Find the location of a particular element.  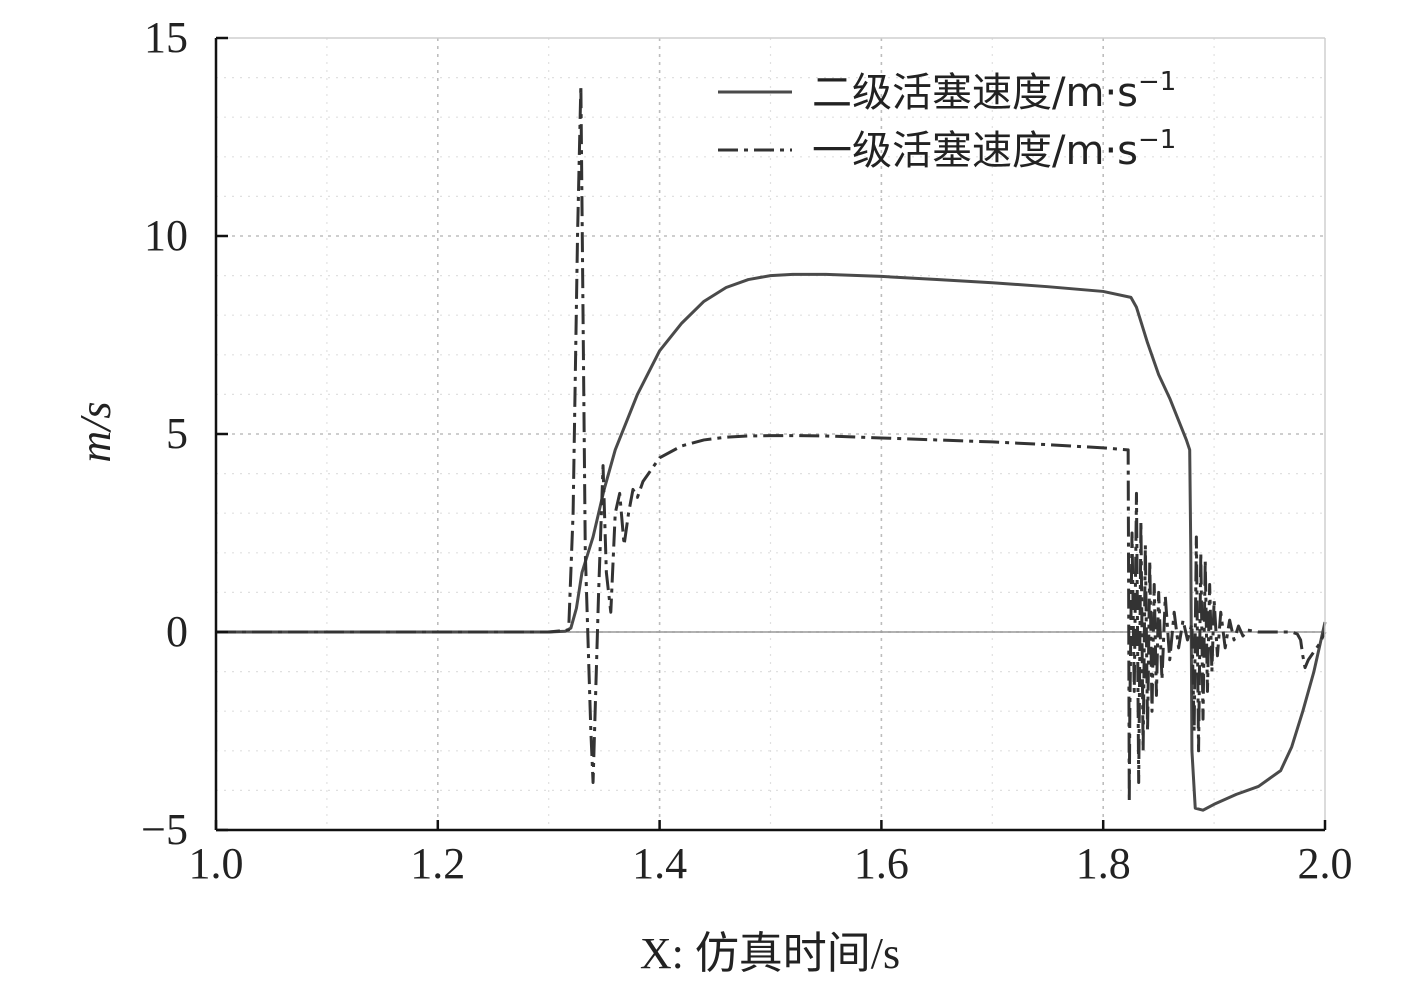

y-tick-label: 5 is located at coordinates (177, 433).